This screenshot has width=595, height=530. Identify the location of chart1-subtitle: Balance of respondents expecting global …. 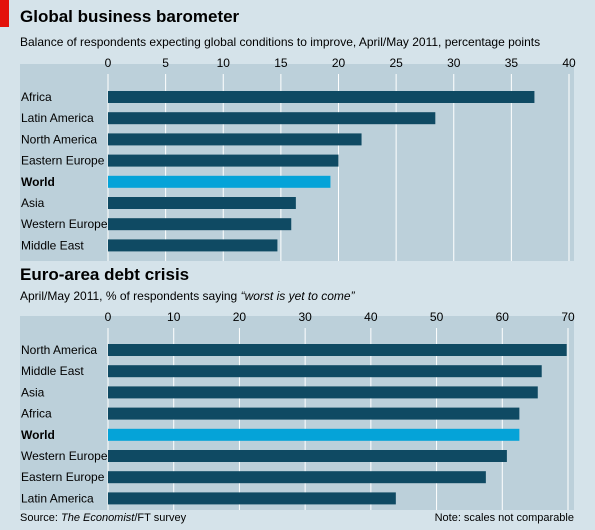
(280, 42).